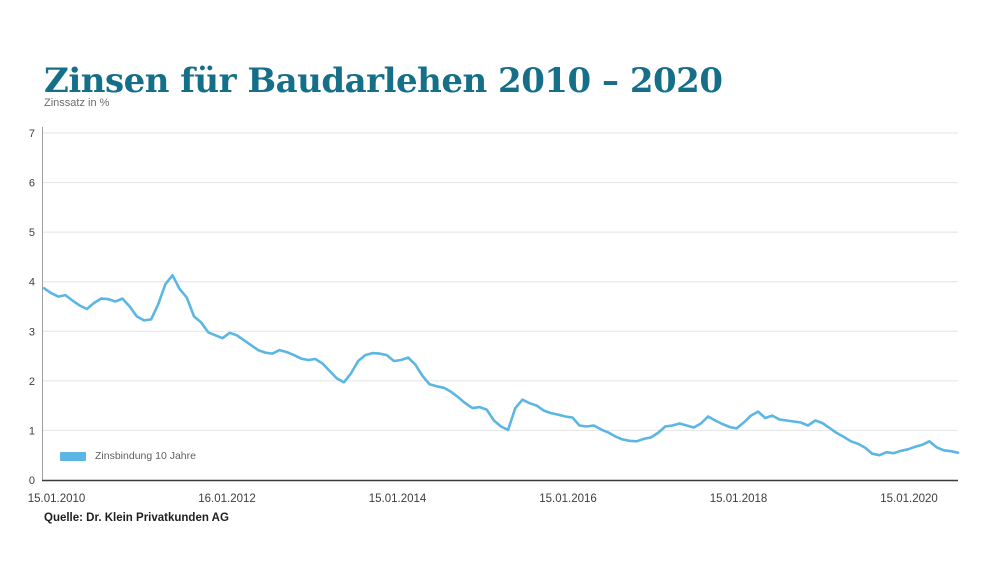  What do you see at coordinates (77, 103) in the screenshot?
I see `y-axis-label: Zinssatz in %` at bounding box center [77, 103].